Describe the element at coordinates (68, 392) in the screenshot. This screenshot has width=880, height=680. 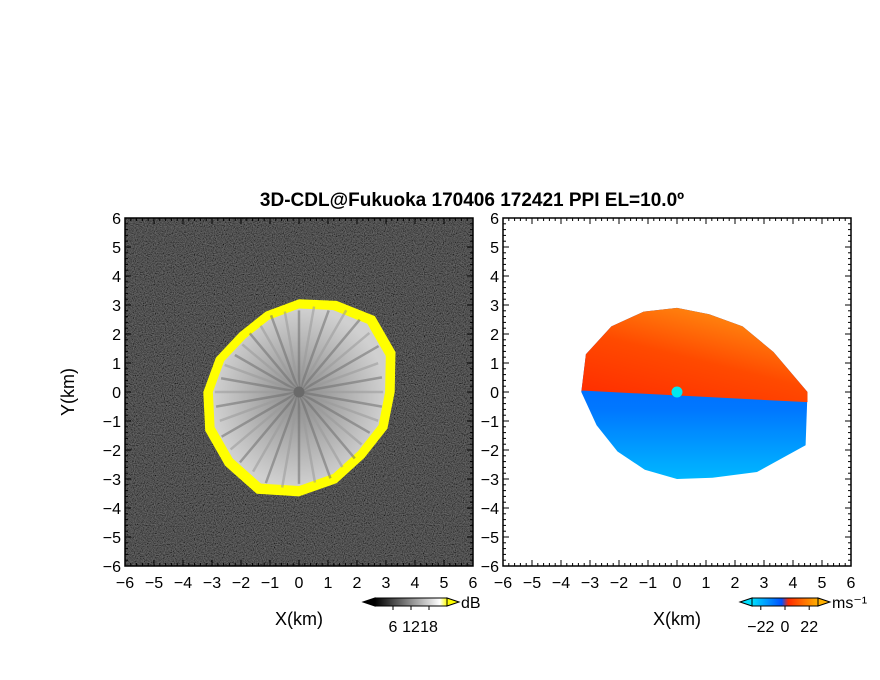
I see `snr-y-axis-label: Y(km)` at that location.